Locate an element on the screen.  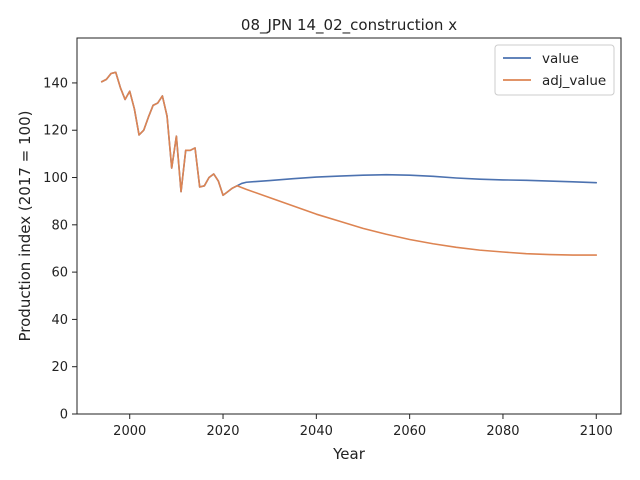
y-tick-label: 0 is located at coordinates (64, 415).